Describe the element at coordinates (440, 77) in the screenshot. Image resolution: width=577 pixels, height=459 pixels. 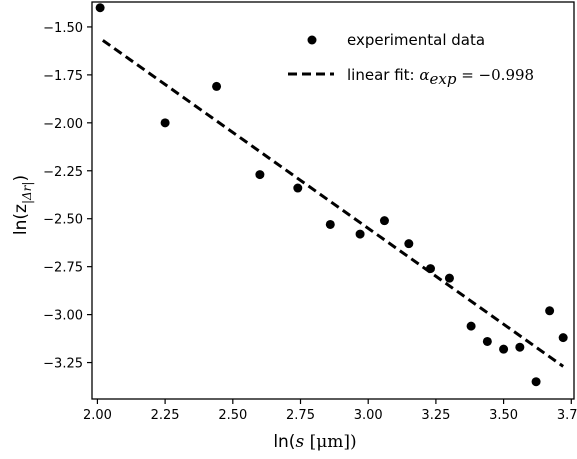
I see `legend-label-fit: linear fit: αexp = −0.998` at that location.